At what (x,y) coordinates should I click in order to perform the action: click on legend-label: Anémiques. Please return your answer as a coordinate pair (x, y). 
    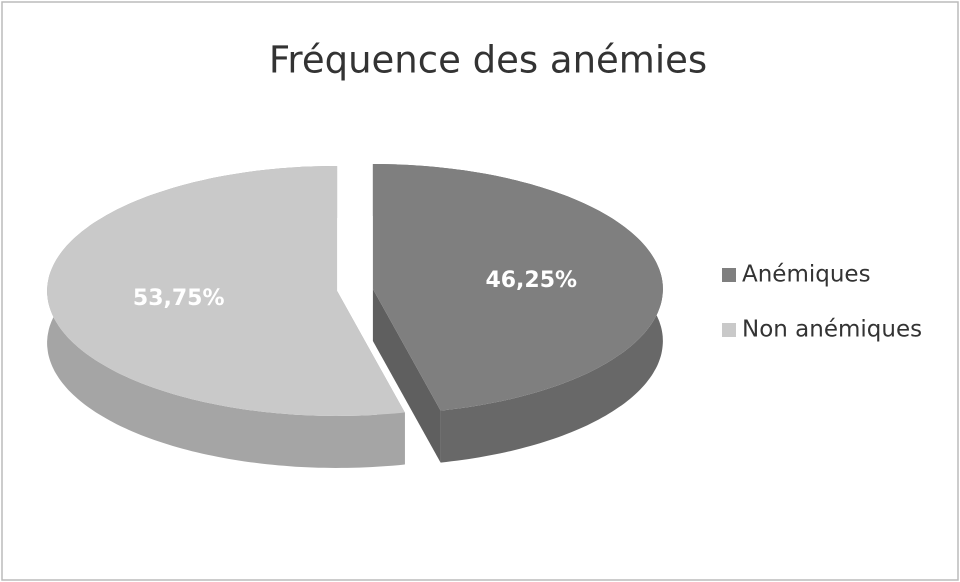
    Looking at the image, I should click on (806, 275).